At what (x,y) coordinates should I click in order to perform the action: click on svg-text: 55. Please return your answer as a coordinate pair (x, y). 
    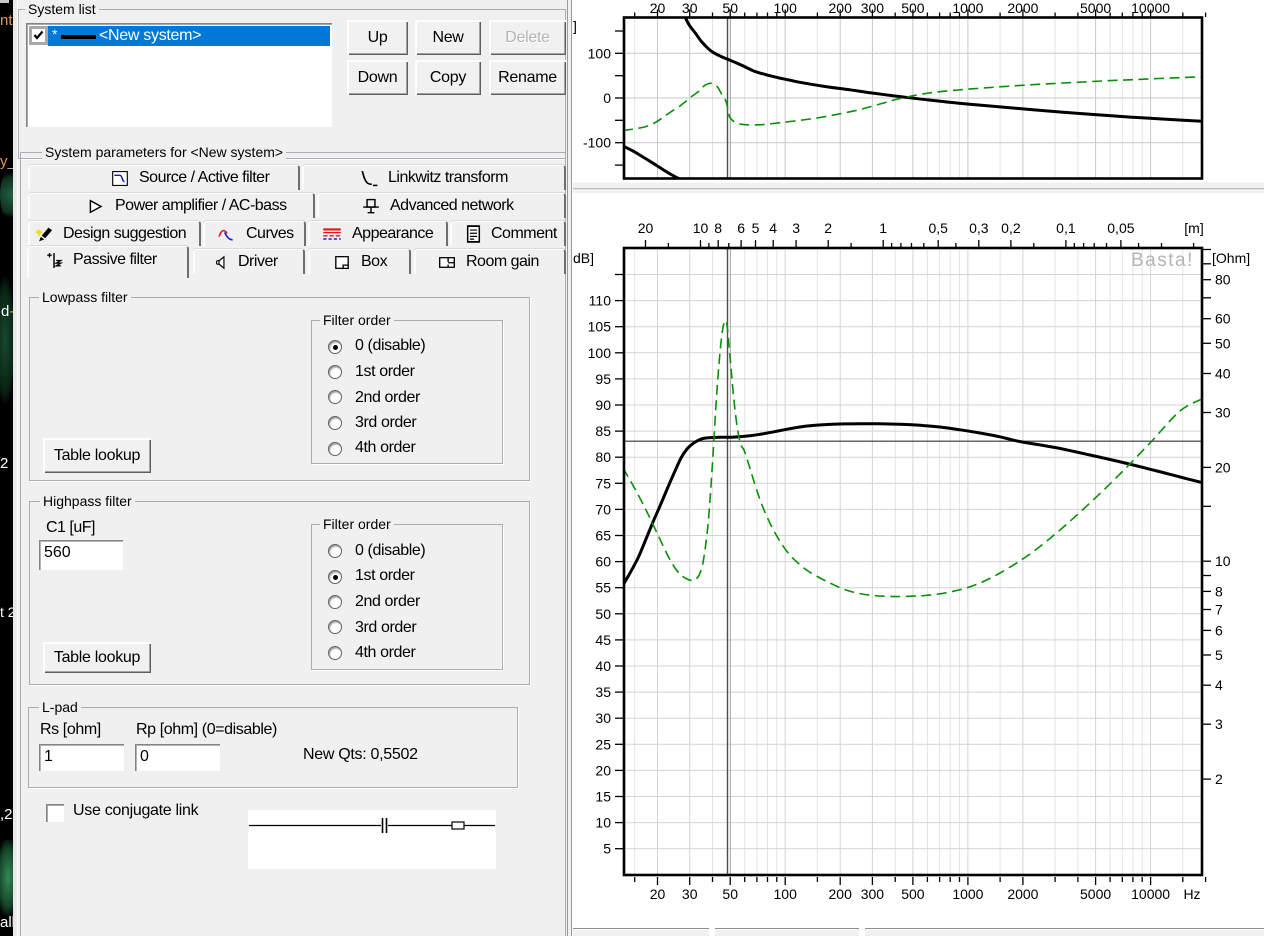
    Looking at the image, I should click on (603, 588).